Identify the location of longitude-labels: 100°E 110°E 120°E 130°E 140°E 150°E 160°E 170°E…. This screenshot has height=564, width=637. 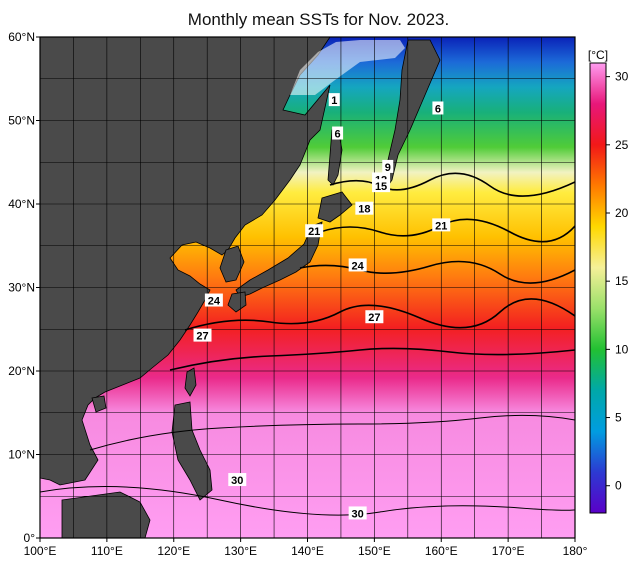
(306, 548).